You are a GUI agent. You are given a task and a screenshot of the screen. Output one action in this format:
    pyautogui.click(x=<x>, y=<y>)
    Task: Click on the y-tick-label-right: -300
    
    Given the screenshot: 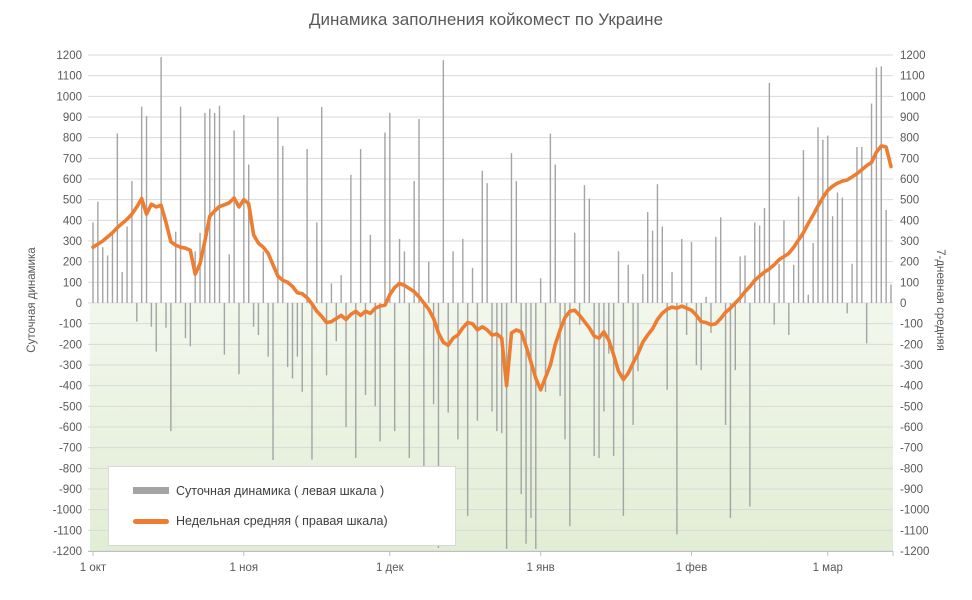 What is the action you would take?
    pyautogui.click(x=911, y=366)
    